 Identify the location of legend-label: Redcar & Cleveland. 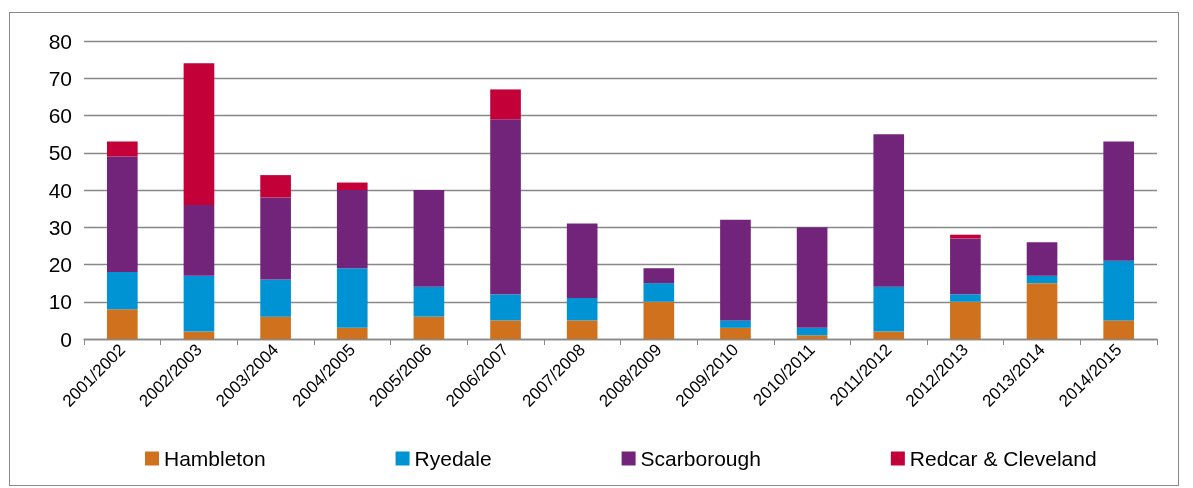
(1003, 458).